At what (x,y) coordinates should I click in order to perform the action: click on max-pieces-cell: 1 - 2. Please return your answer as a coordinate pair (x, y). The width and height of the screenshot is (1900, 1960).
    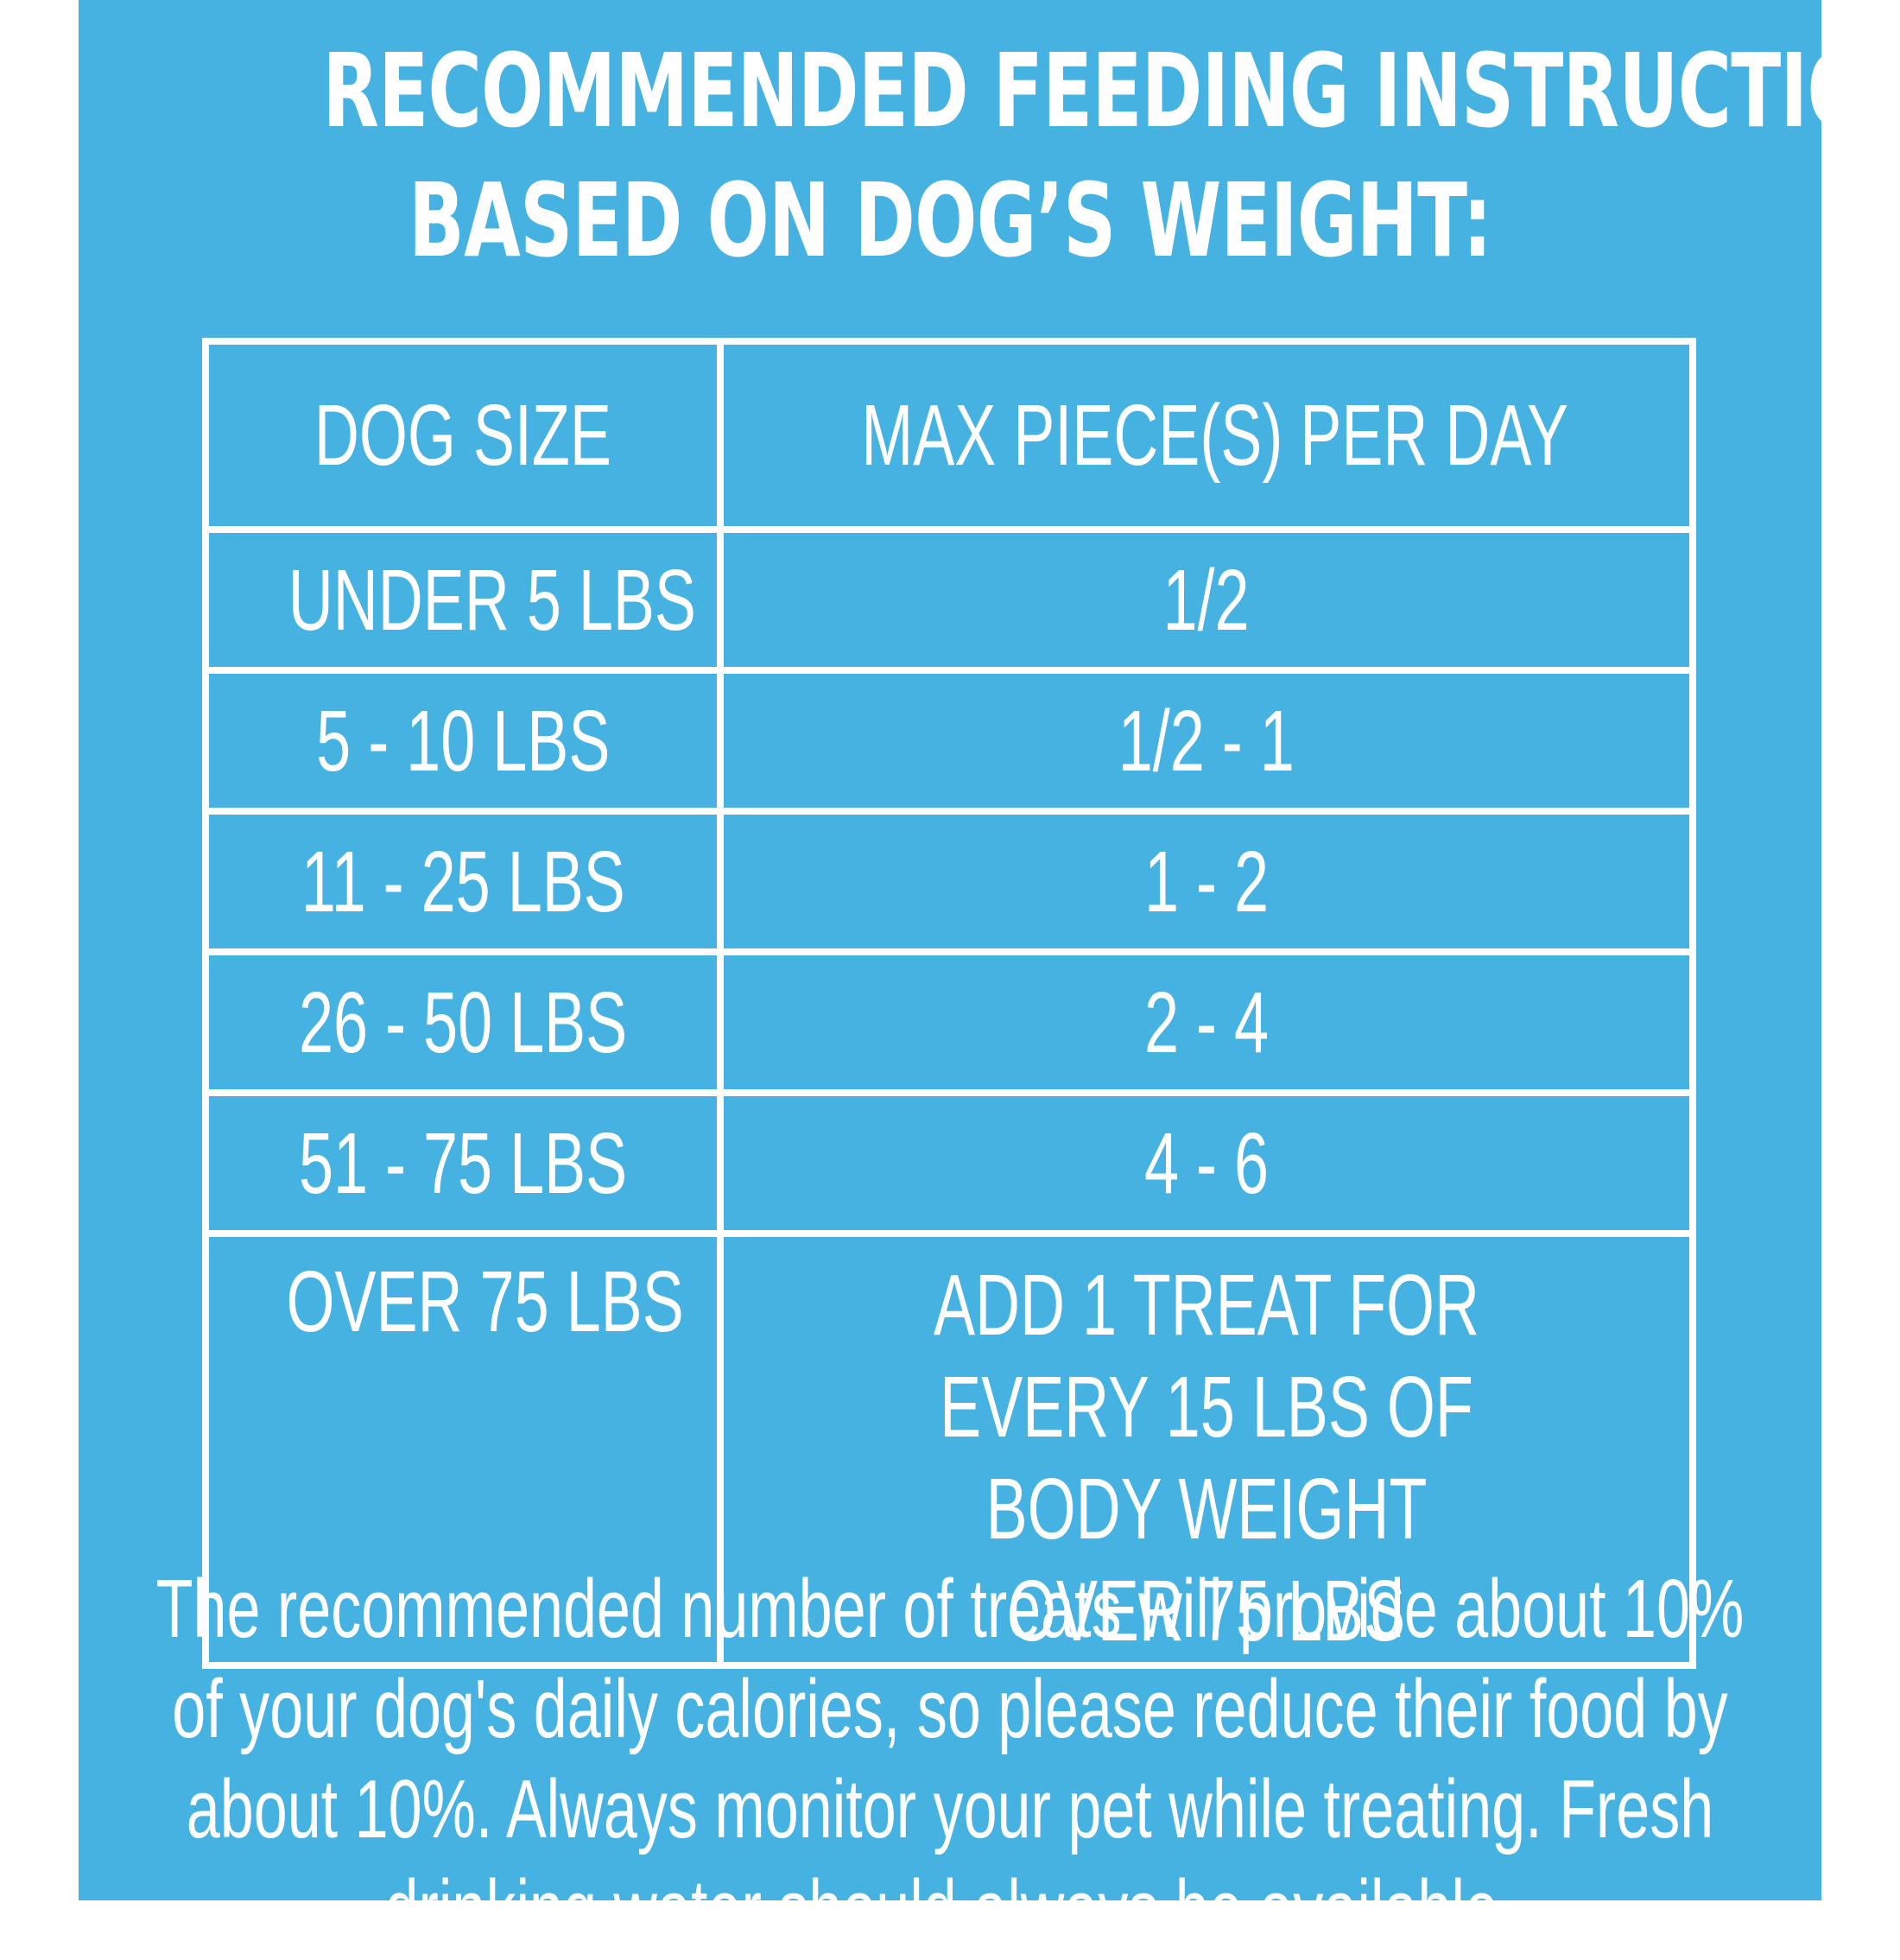
    Looking at the image, I should click on (1206, 881).